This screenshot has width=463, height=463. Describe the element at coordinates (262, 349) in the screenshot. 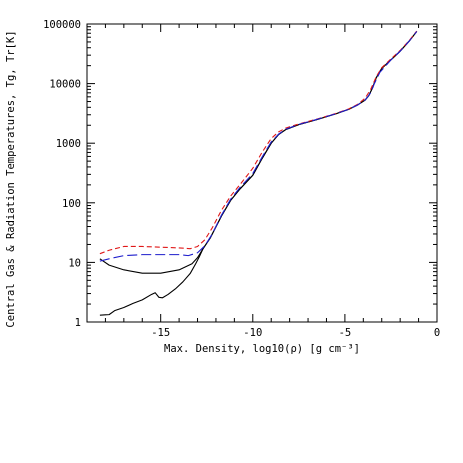

I see `x-axis-title: Max. Density, log10(ρ) [g cm⁻³]` at that location.